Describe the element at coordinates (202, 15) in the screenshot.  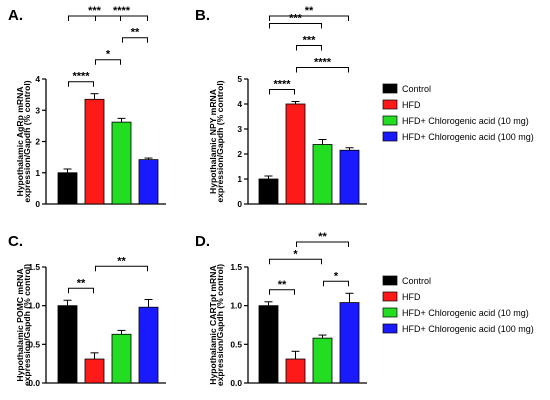
I see `panel-letter: B.` at that location.